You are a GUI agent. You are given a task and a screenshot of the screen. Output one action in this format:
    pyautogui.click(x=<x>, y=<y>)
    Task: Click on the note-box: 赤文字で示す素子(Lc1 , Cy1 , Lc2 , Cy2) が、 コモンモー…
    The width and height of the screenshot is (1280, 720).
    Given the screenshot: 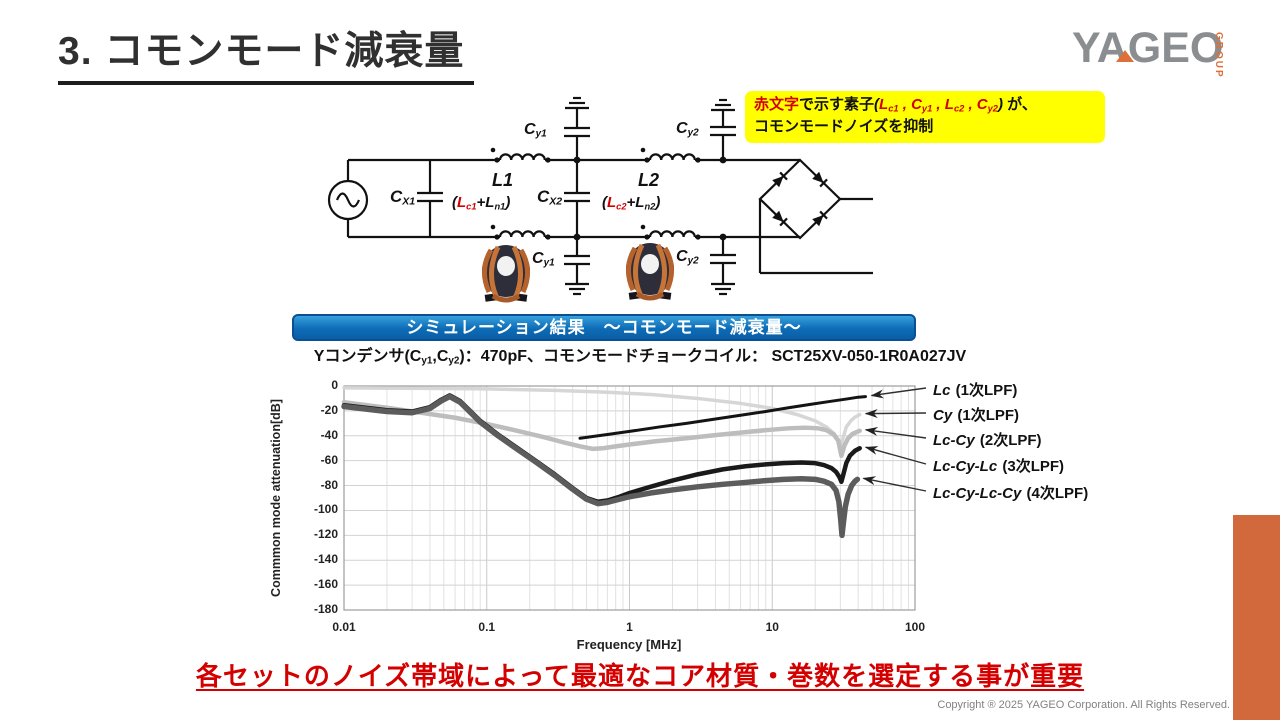 What is the action you would take?
    pyautogui.click(x=925, y=117)
    